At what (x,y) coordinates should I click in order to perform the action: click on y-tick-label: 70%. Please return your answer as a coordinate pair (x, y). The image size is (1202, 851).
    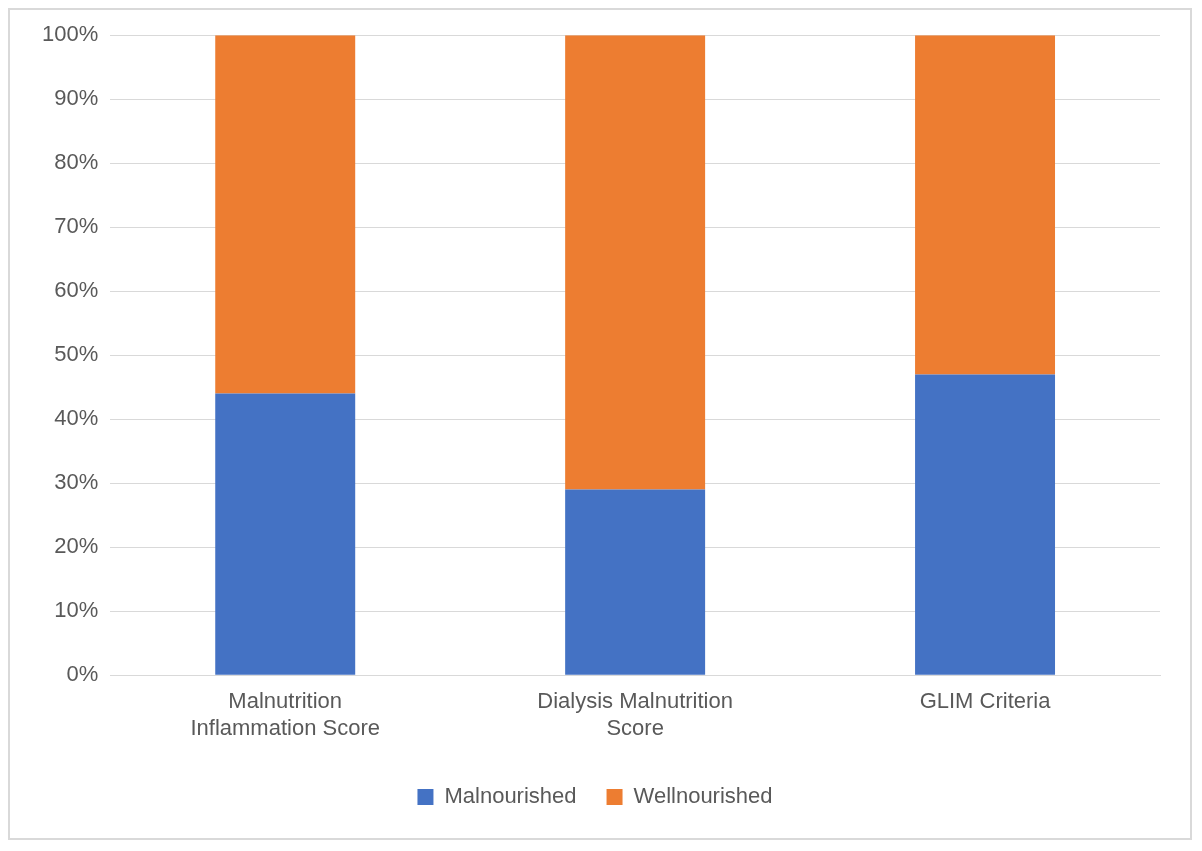
    Looking at the image, I should click on (76, 226).